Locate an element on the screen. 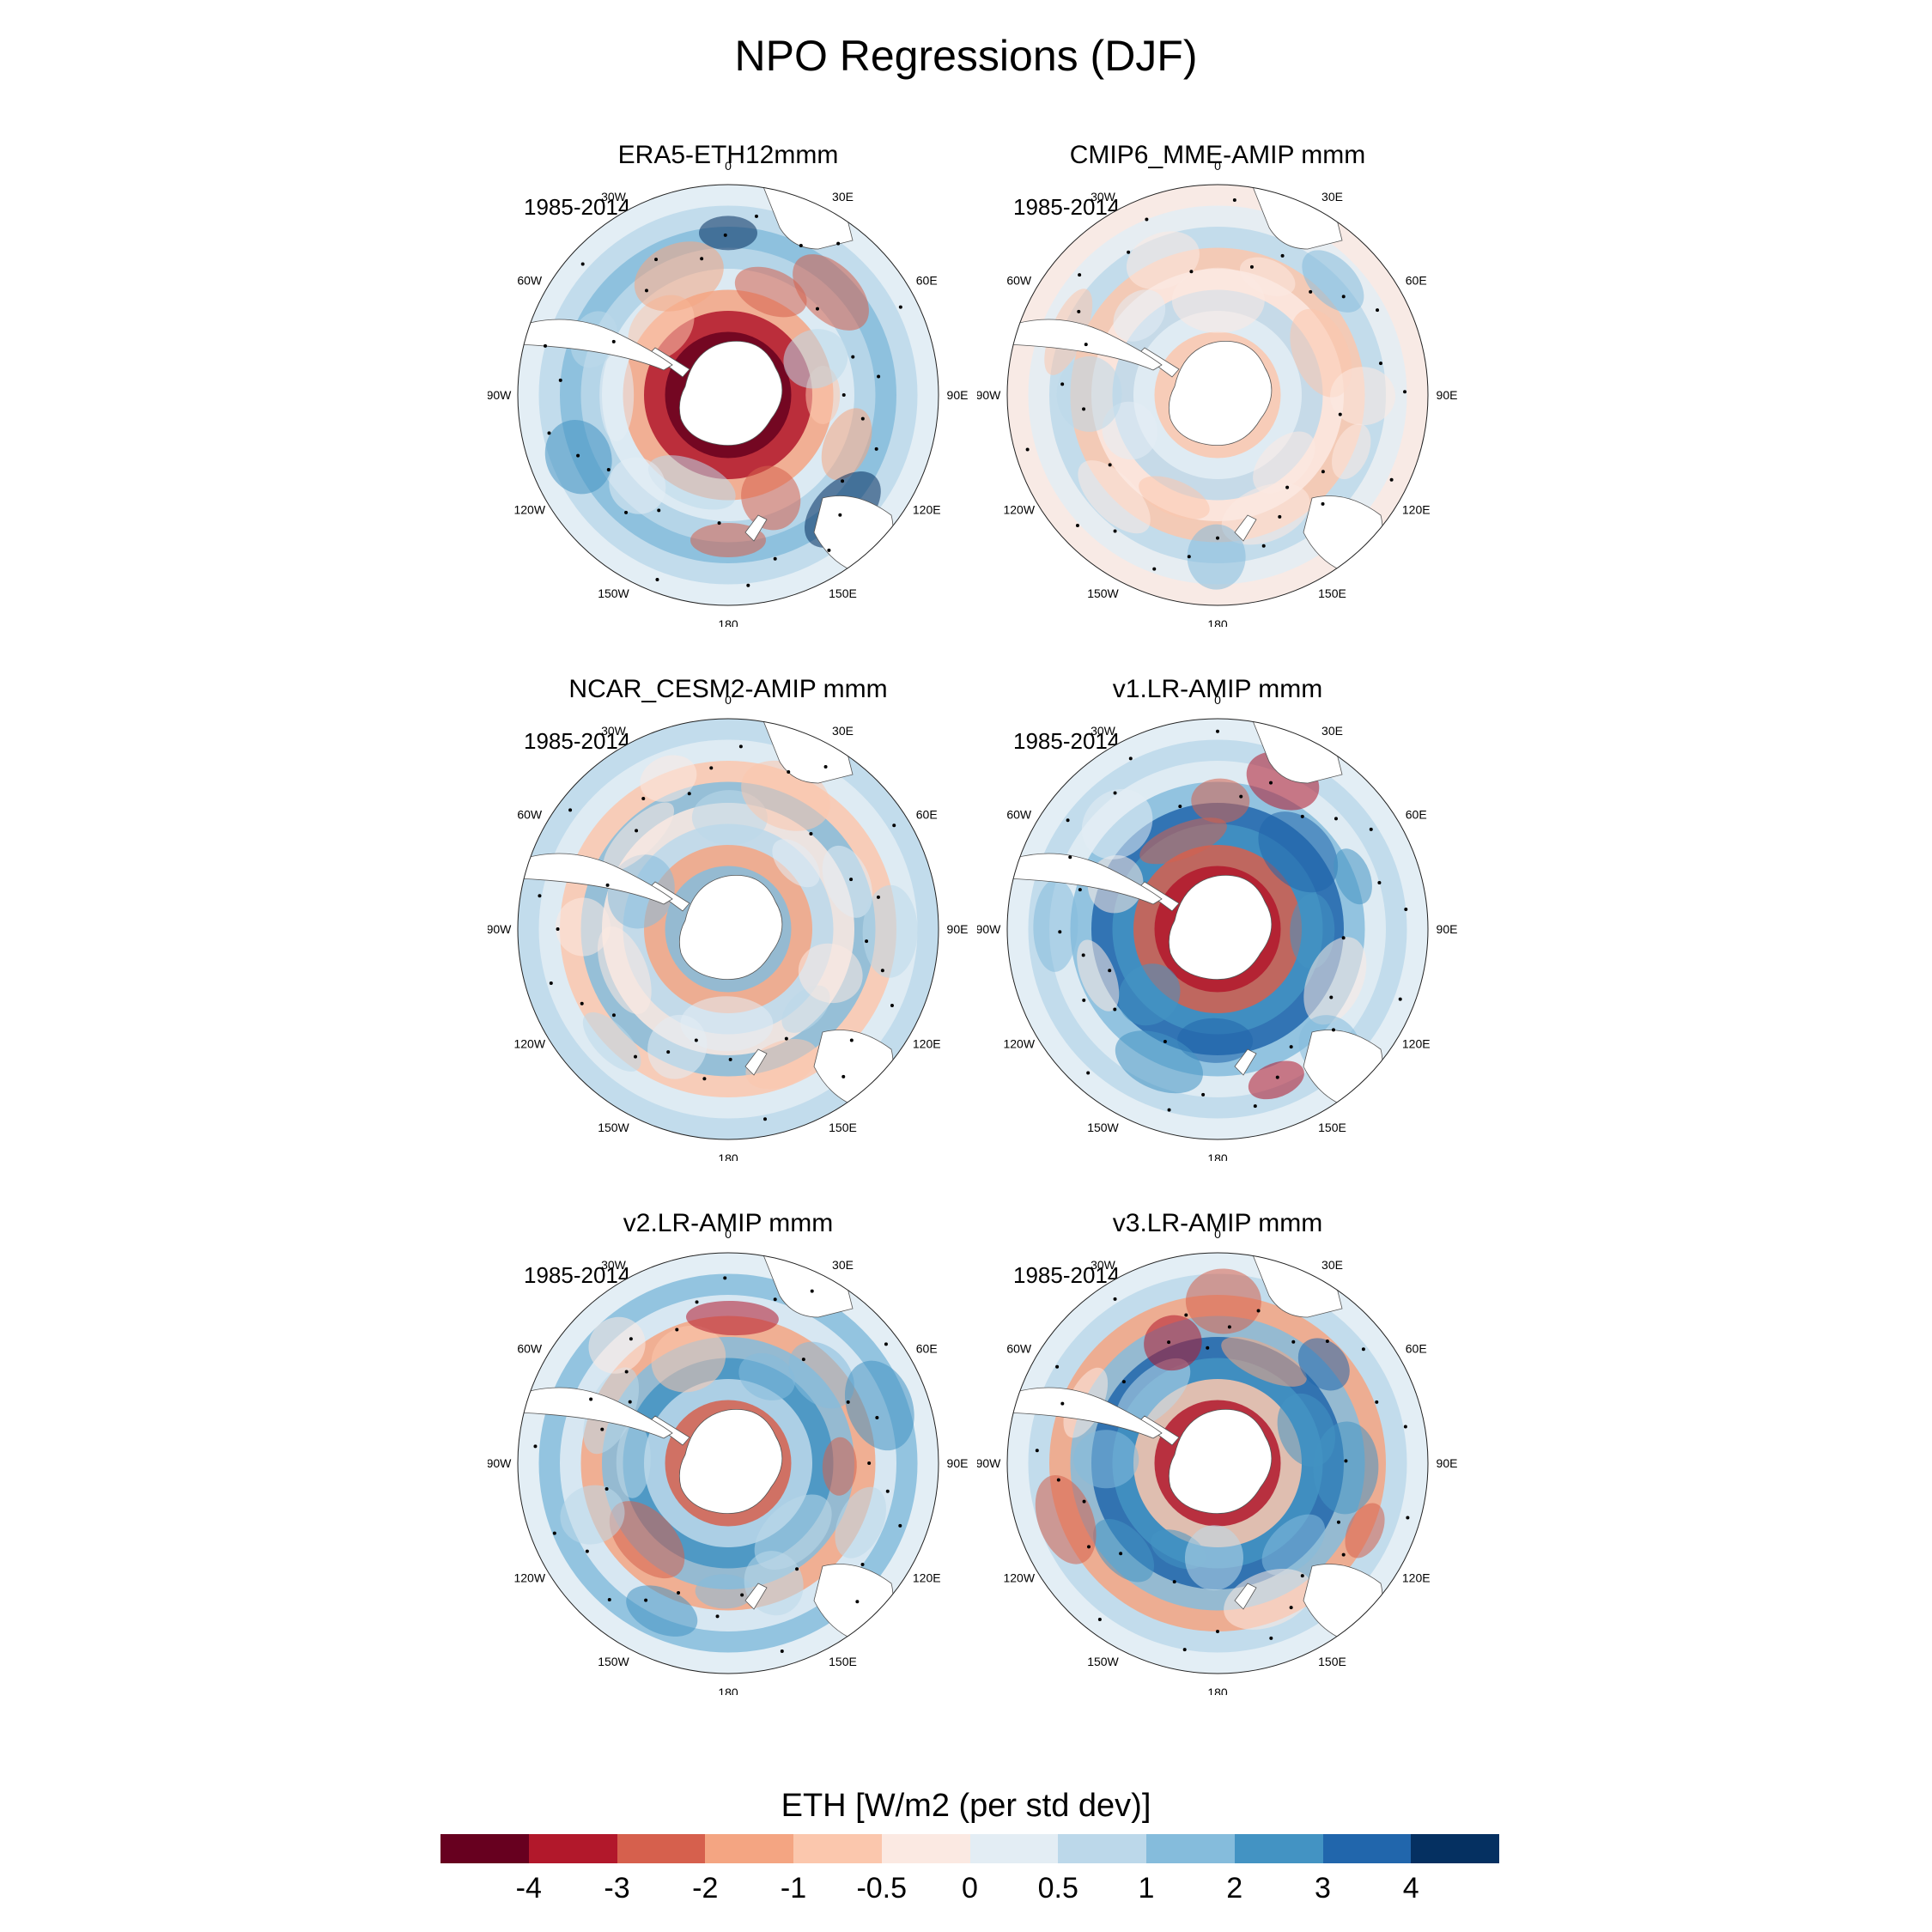 This screenshot has width=1932, height=1932. panel-title: v3.LR-AMIP mmm is located at coordinates (1217, 1223).